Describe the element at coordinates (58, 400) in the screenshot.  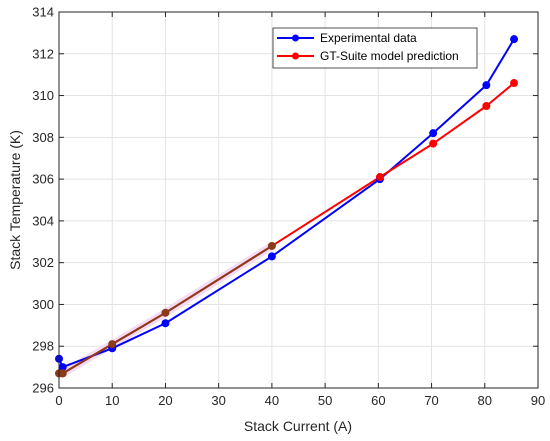
I see `x-tick-label: 0` at that location.